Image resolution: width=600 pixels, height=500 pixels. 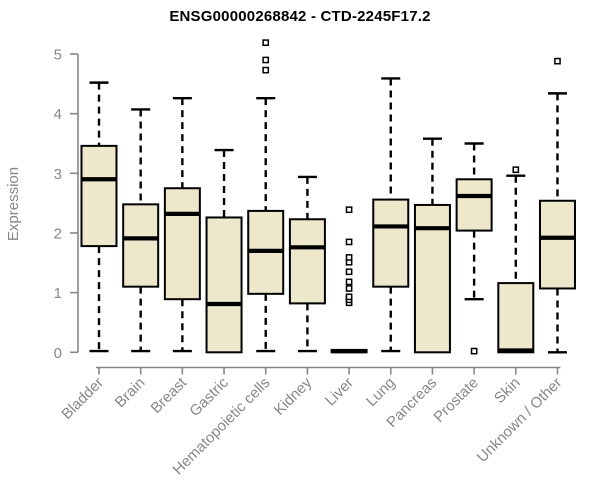 I want to click on boxplot-pancreas, so click(x=432, y=245).